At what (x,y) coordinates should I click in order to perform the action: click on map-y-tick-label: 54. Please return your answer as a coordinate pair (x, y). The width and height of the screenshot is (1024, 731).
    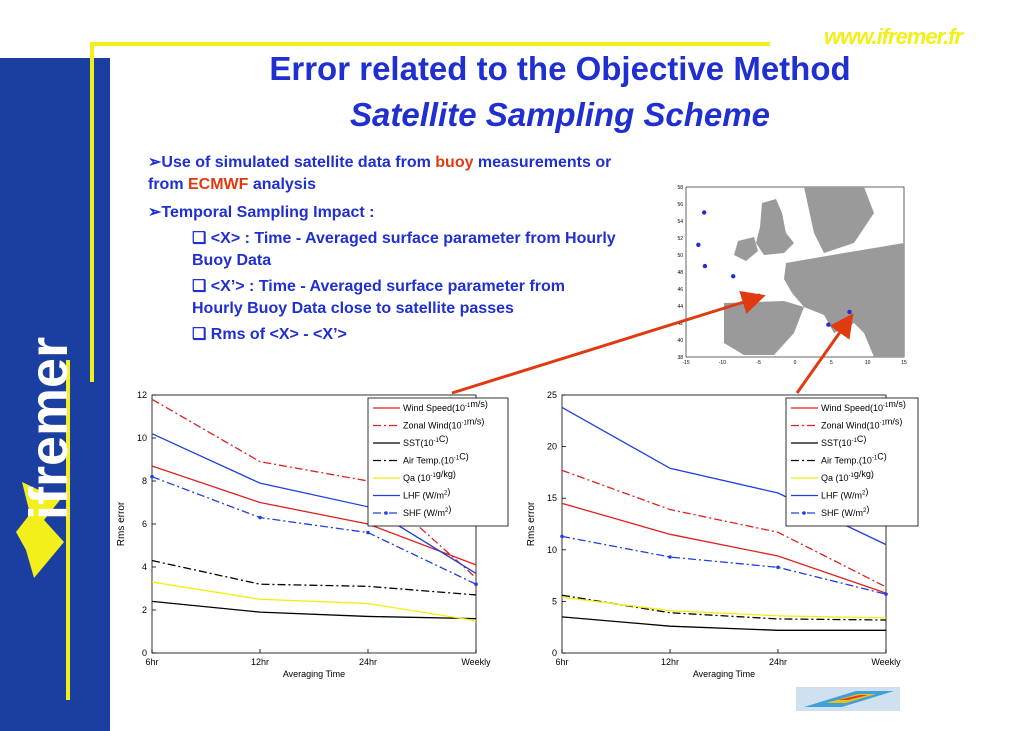
    Looking at the image, I should click on (680, 222).